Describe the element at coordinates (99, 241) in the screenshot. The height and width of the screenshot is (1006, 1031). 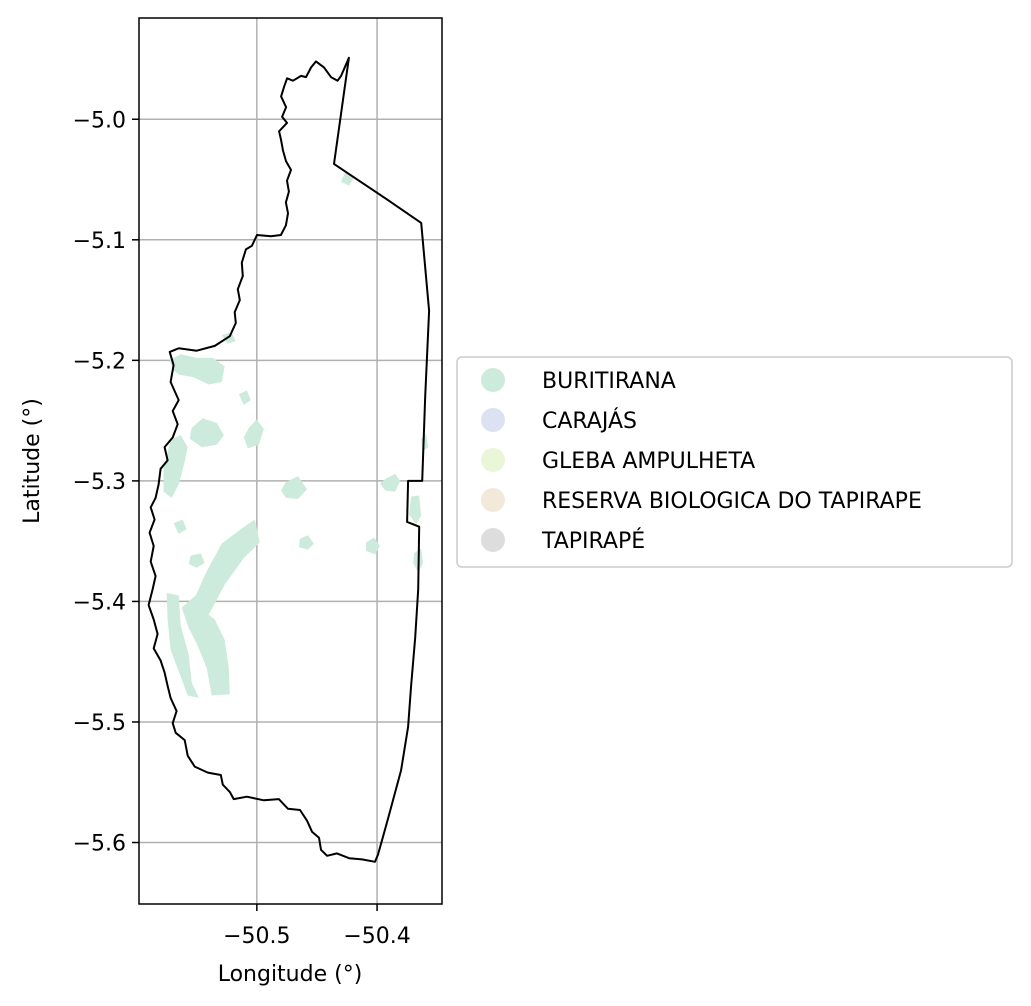
I see `y-tick-label: −5.1` at that location.